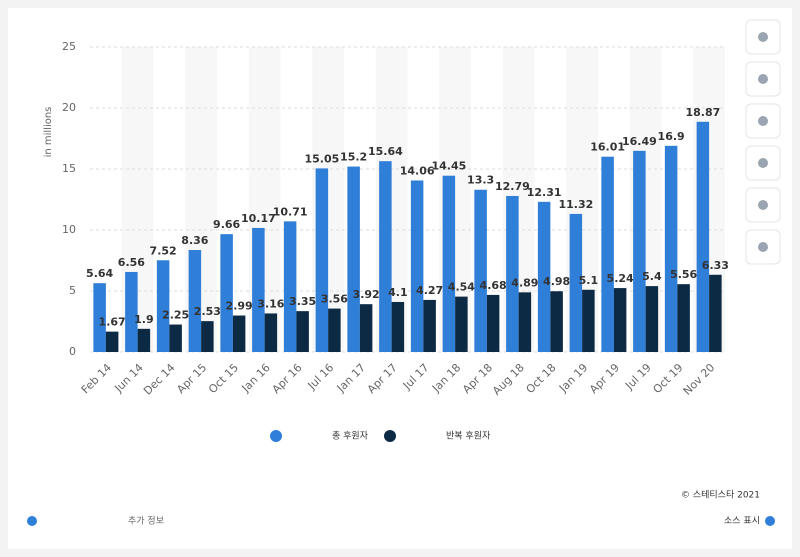 The image size is (800, 557). Describe the element at coordinates (207, 311) in the screenshot. I see `value-label: 2.53` at that location.